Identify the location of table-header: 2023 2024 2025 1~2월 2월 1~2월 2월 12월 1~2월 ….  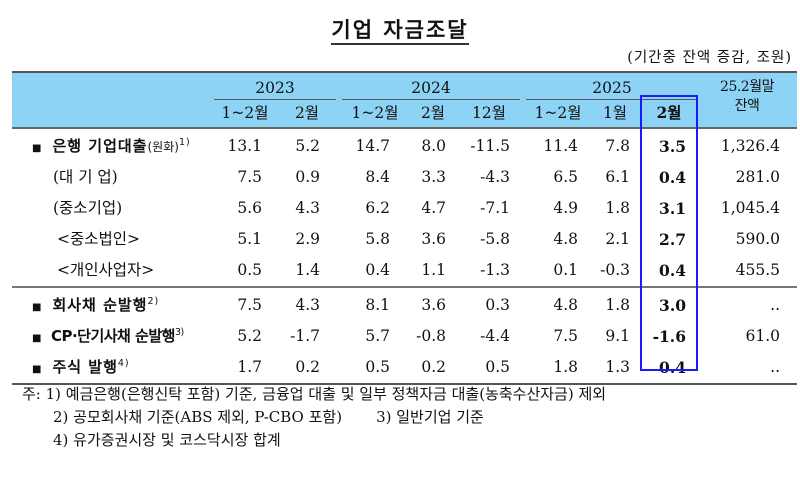
(404, 100).